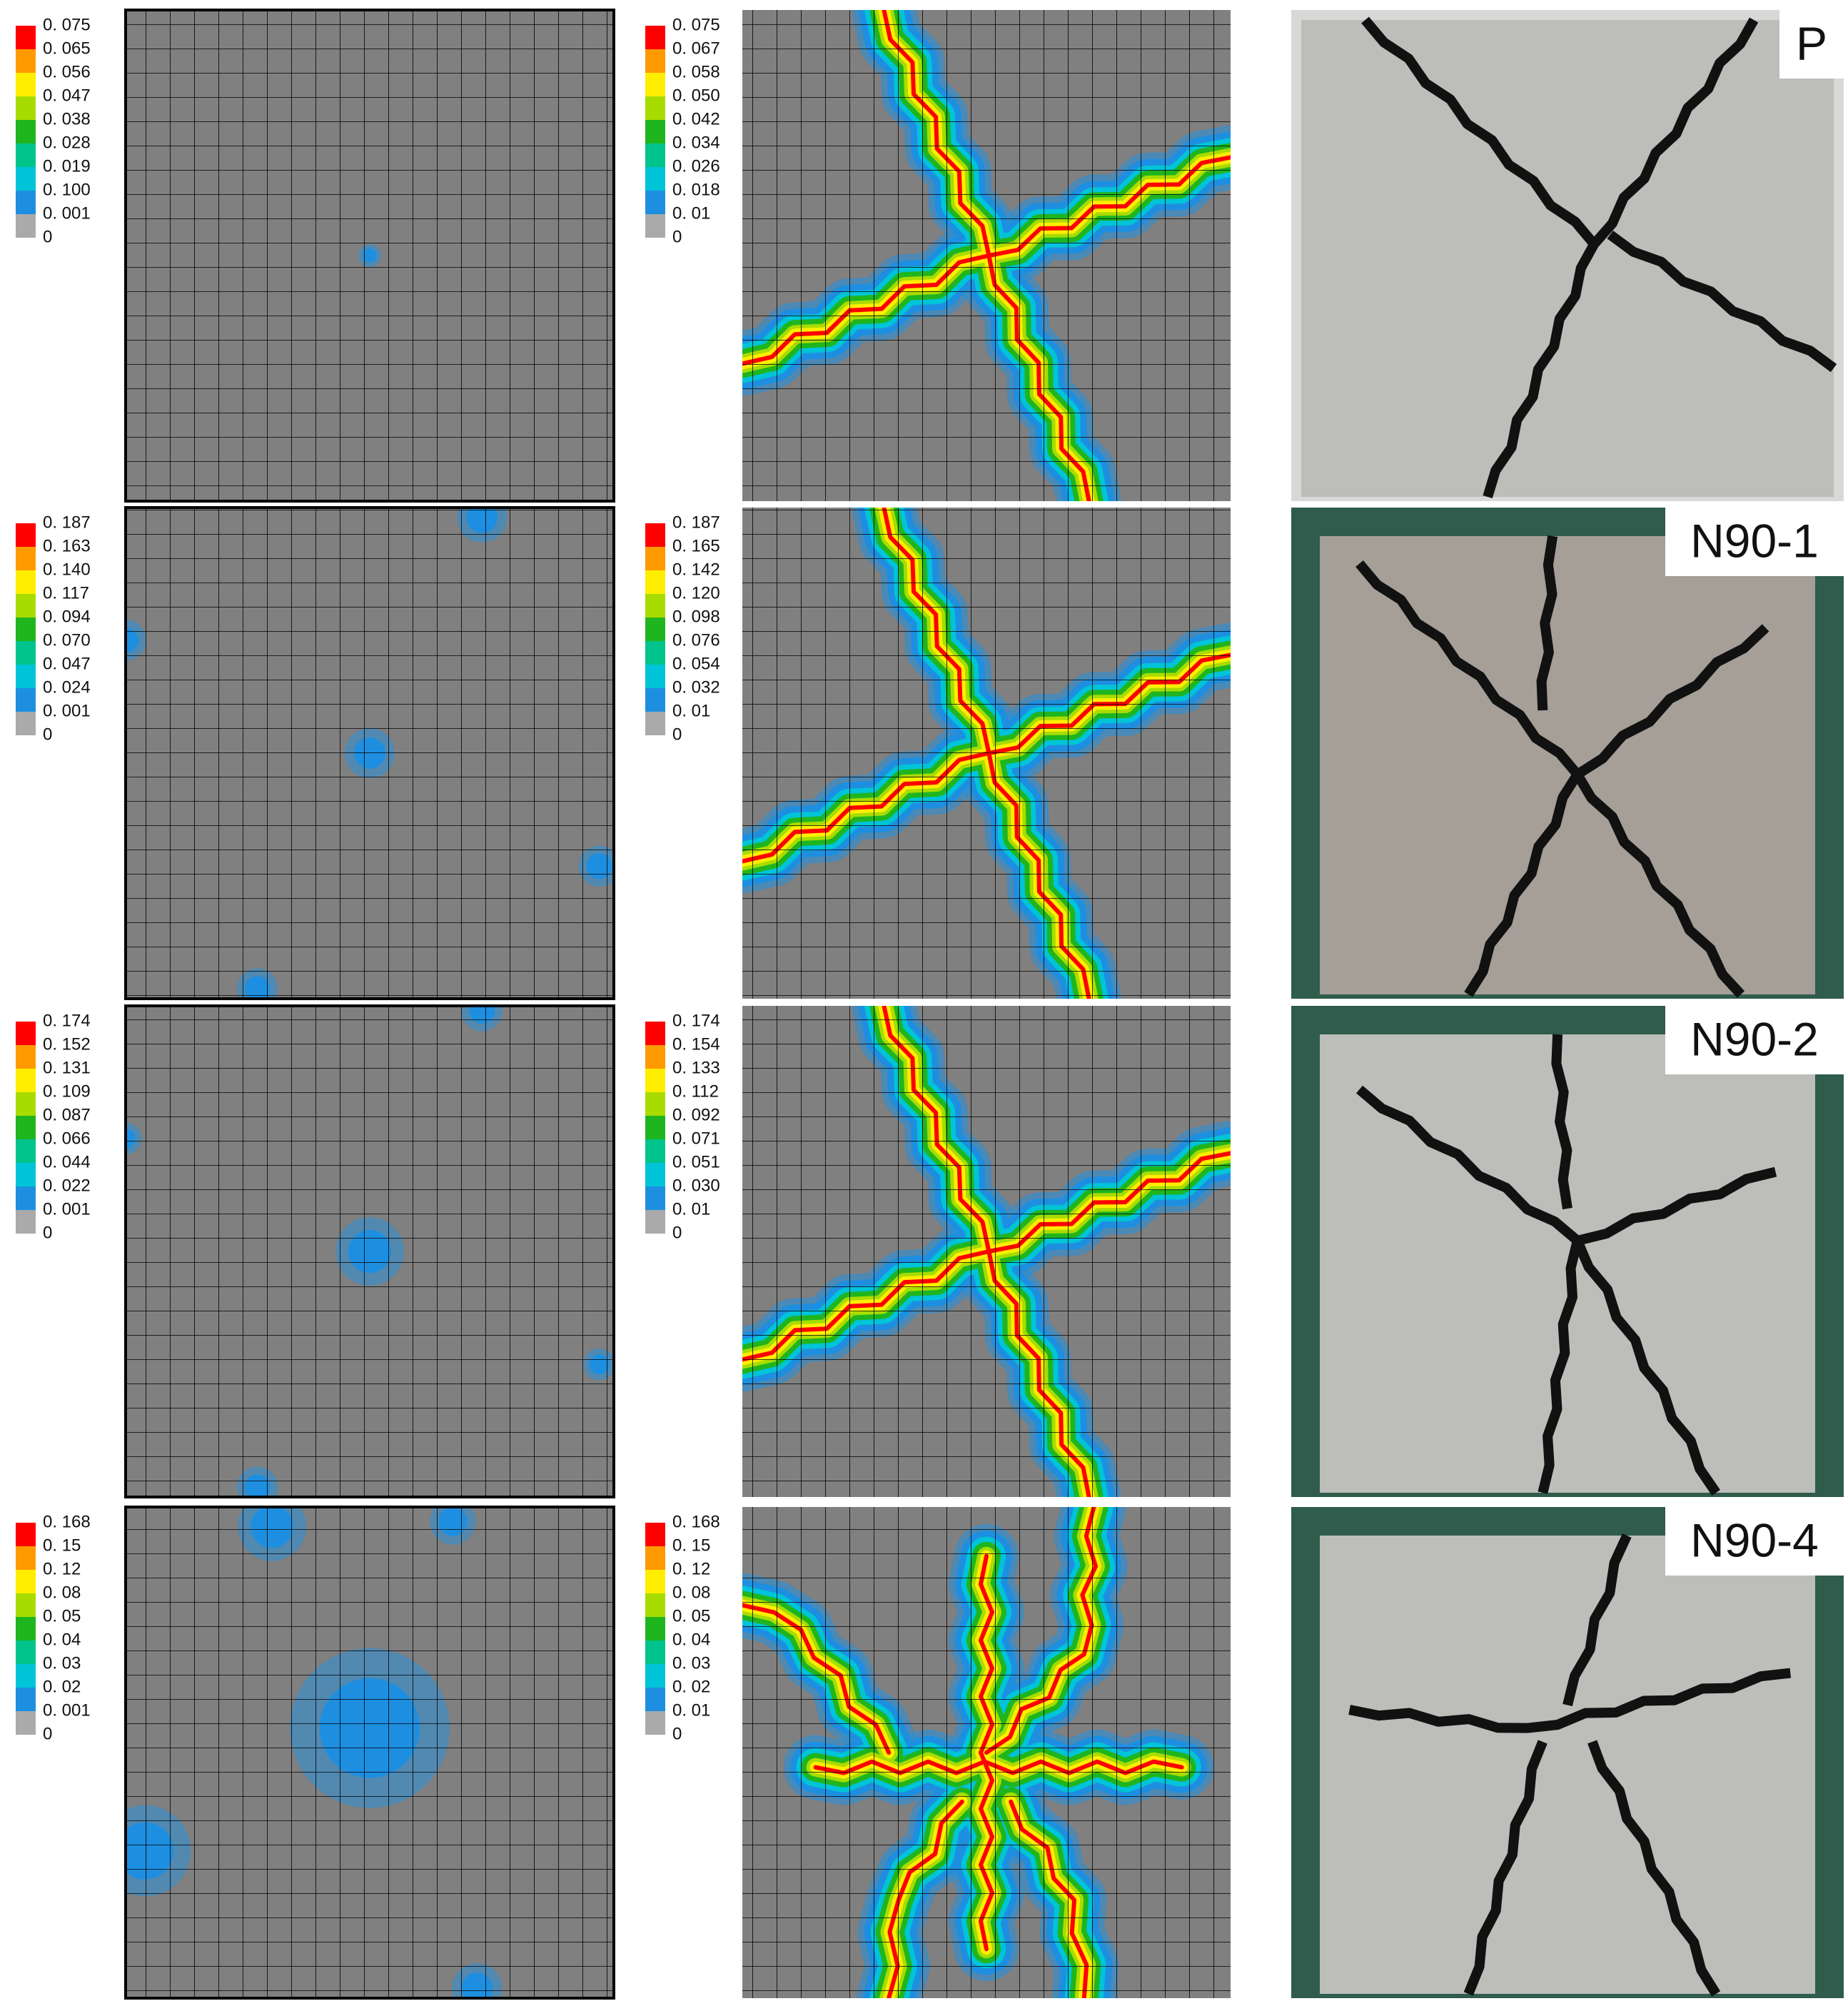  What do you see at coordinates (696, 166) in the screenshot?
I see `legend-label: 0. 026` at bounding box center [696, 166].